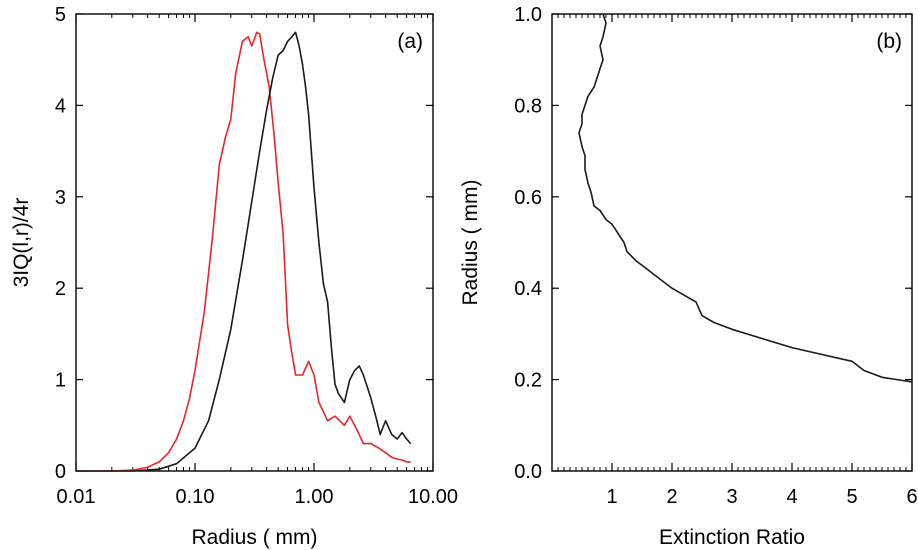  I want to click on panel-label: (a), so click(410, 41).